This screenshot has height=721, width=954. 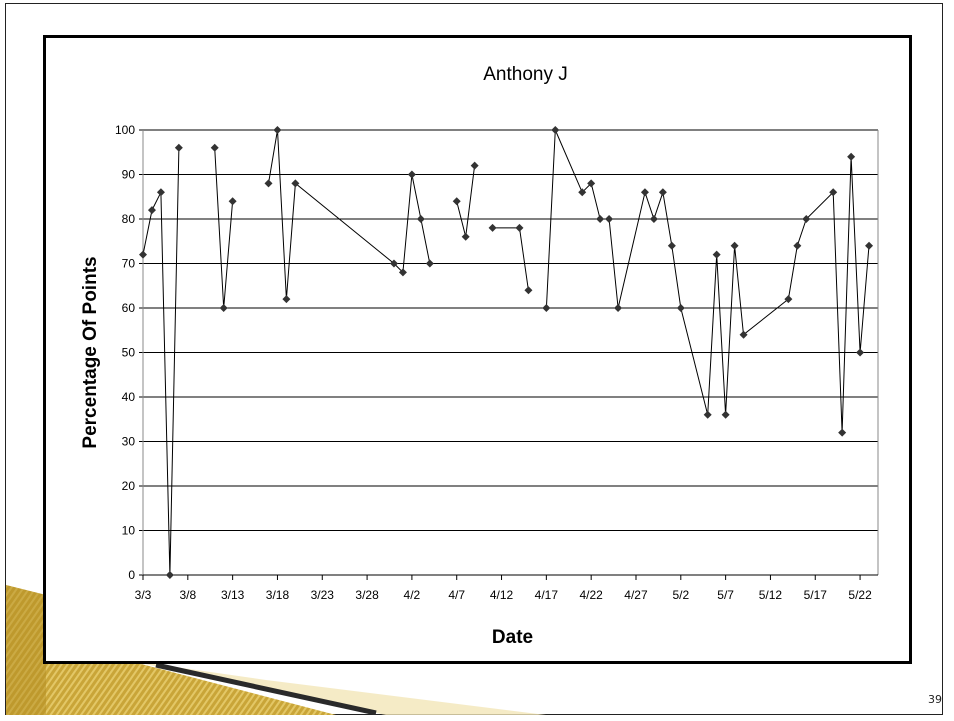 I want to click on x-tick-label: 4/2, so click(x=412, y=595).